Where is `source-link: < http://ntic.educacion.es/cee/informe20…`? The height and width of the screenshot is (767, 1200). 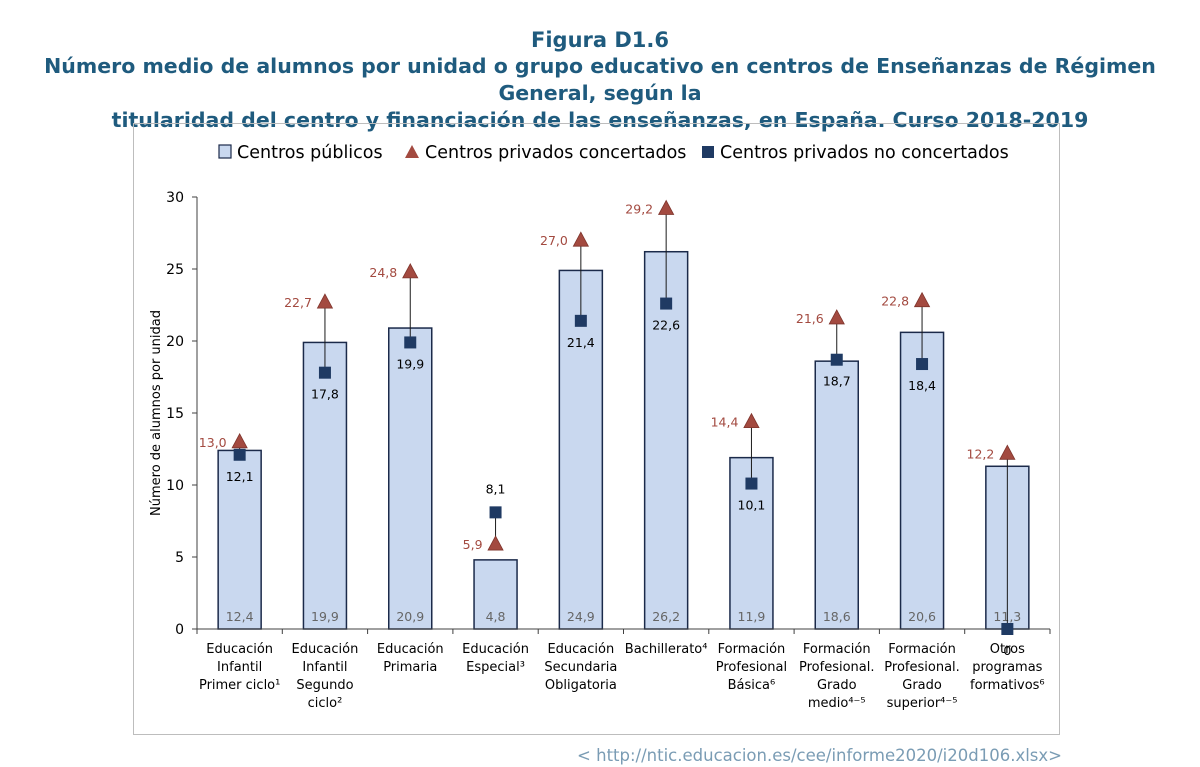 source-link: < http://ntic.educacion.es/cee/informe20… is located at coordinates (819, 755).